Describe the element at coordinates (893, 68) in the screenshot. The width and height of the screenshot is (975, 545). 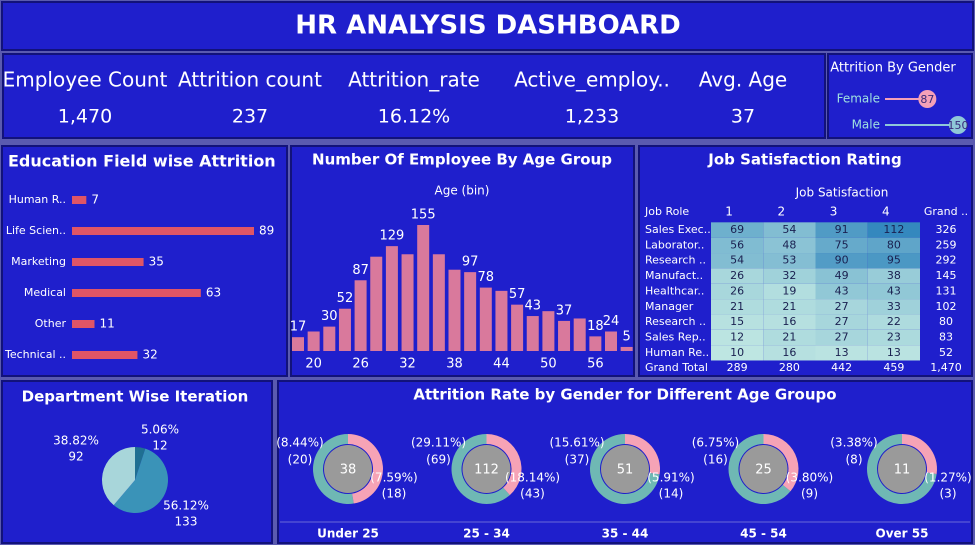
I see `panel-title: Attrition By Gender` at that location.